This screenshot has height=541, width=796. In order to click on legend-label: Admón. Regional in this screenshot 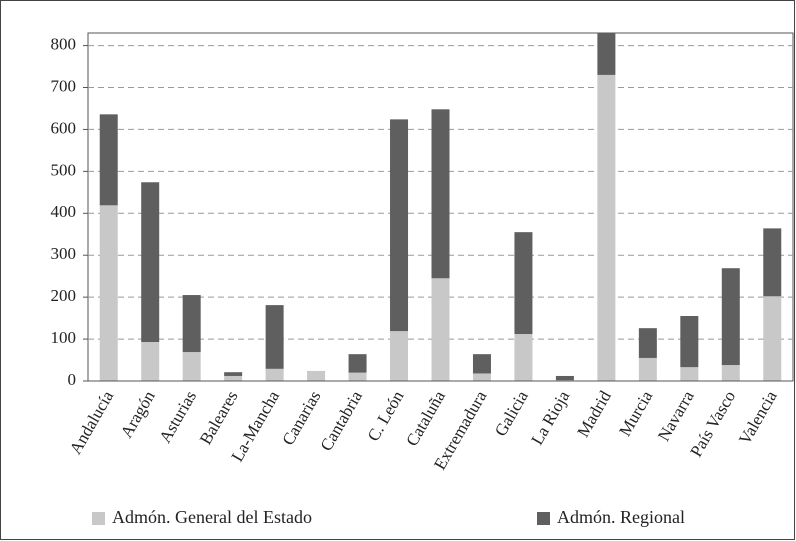, I will do `click(621, 517)`.